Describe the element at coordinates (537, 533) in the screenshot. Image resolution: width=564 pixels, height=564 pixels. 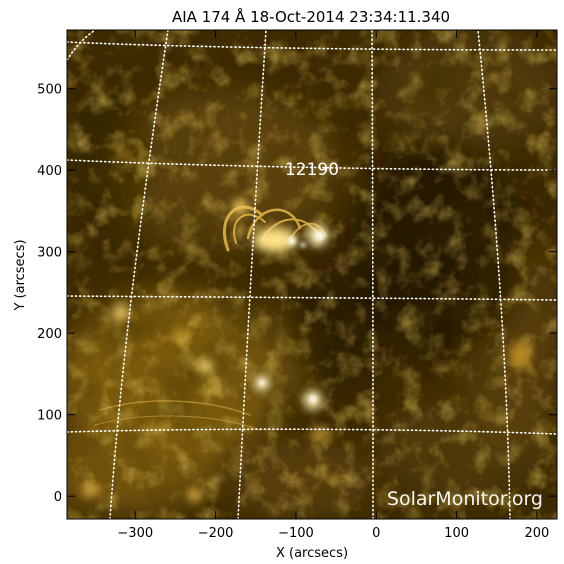
I see `x-tick-label: 200` at that location.